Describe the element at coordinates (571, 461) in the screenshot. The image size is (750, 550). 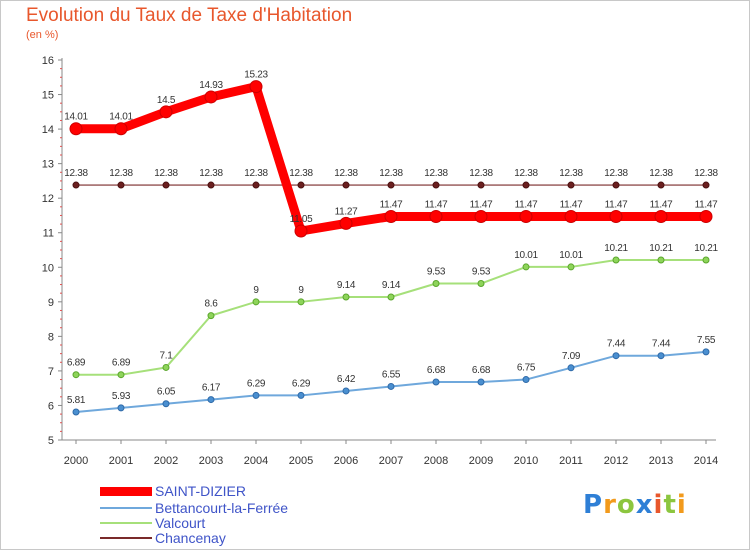
I see `x-tick-label: 2011` at that location.